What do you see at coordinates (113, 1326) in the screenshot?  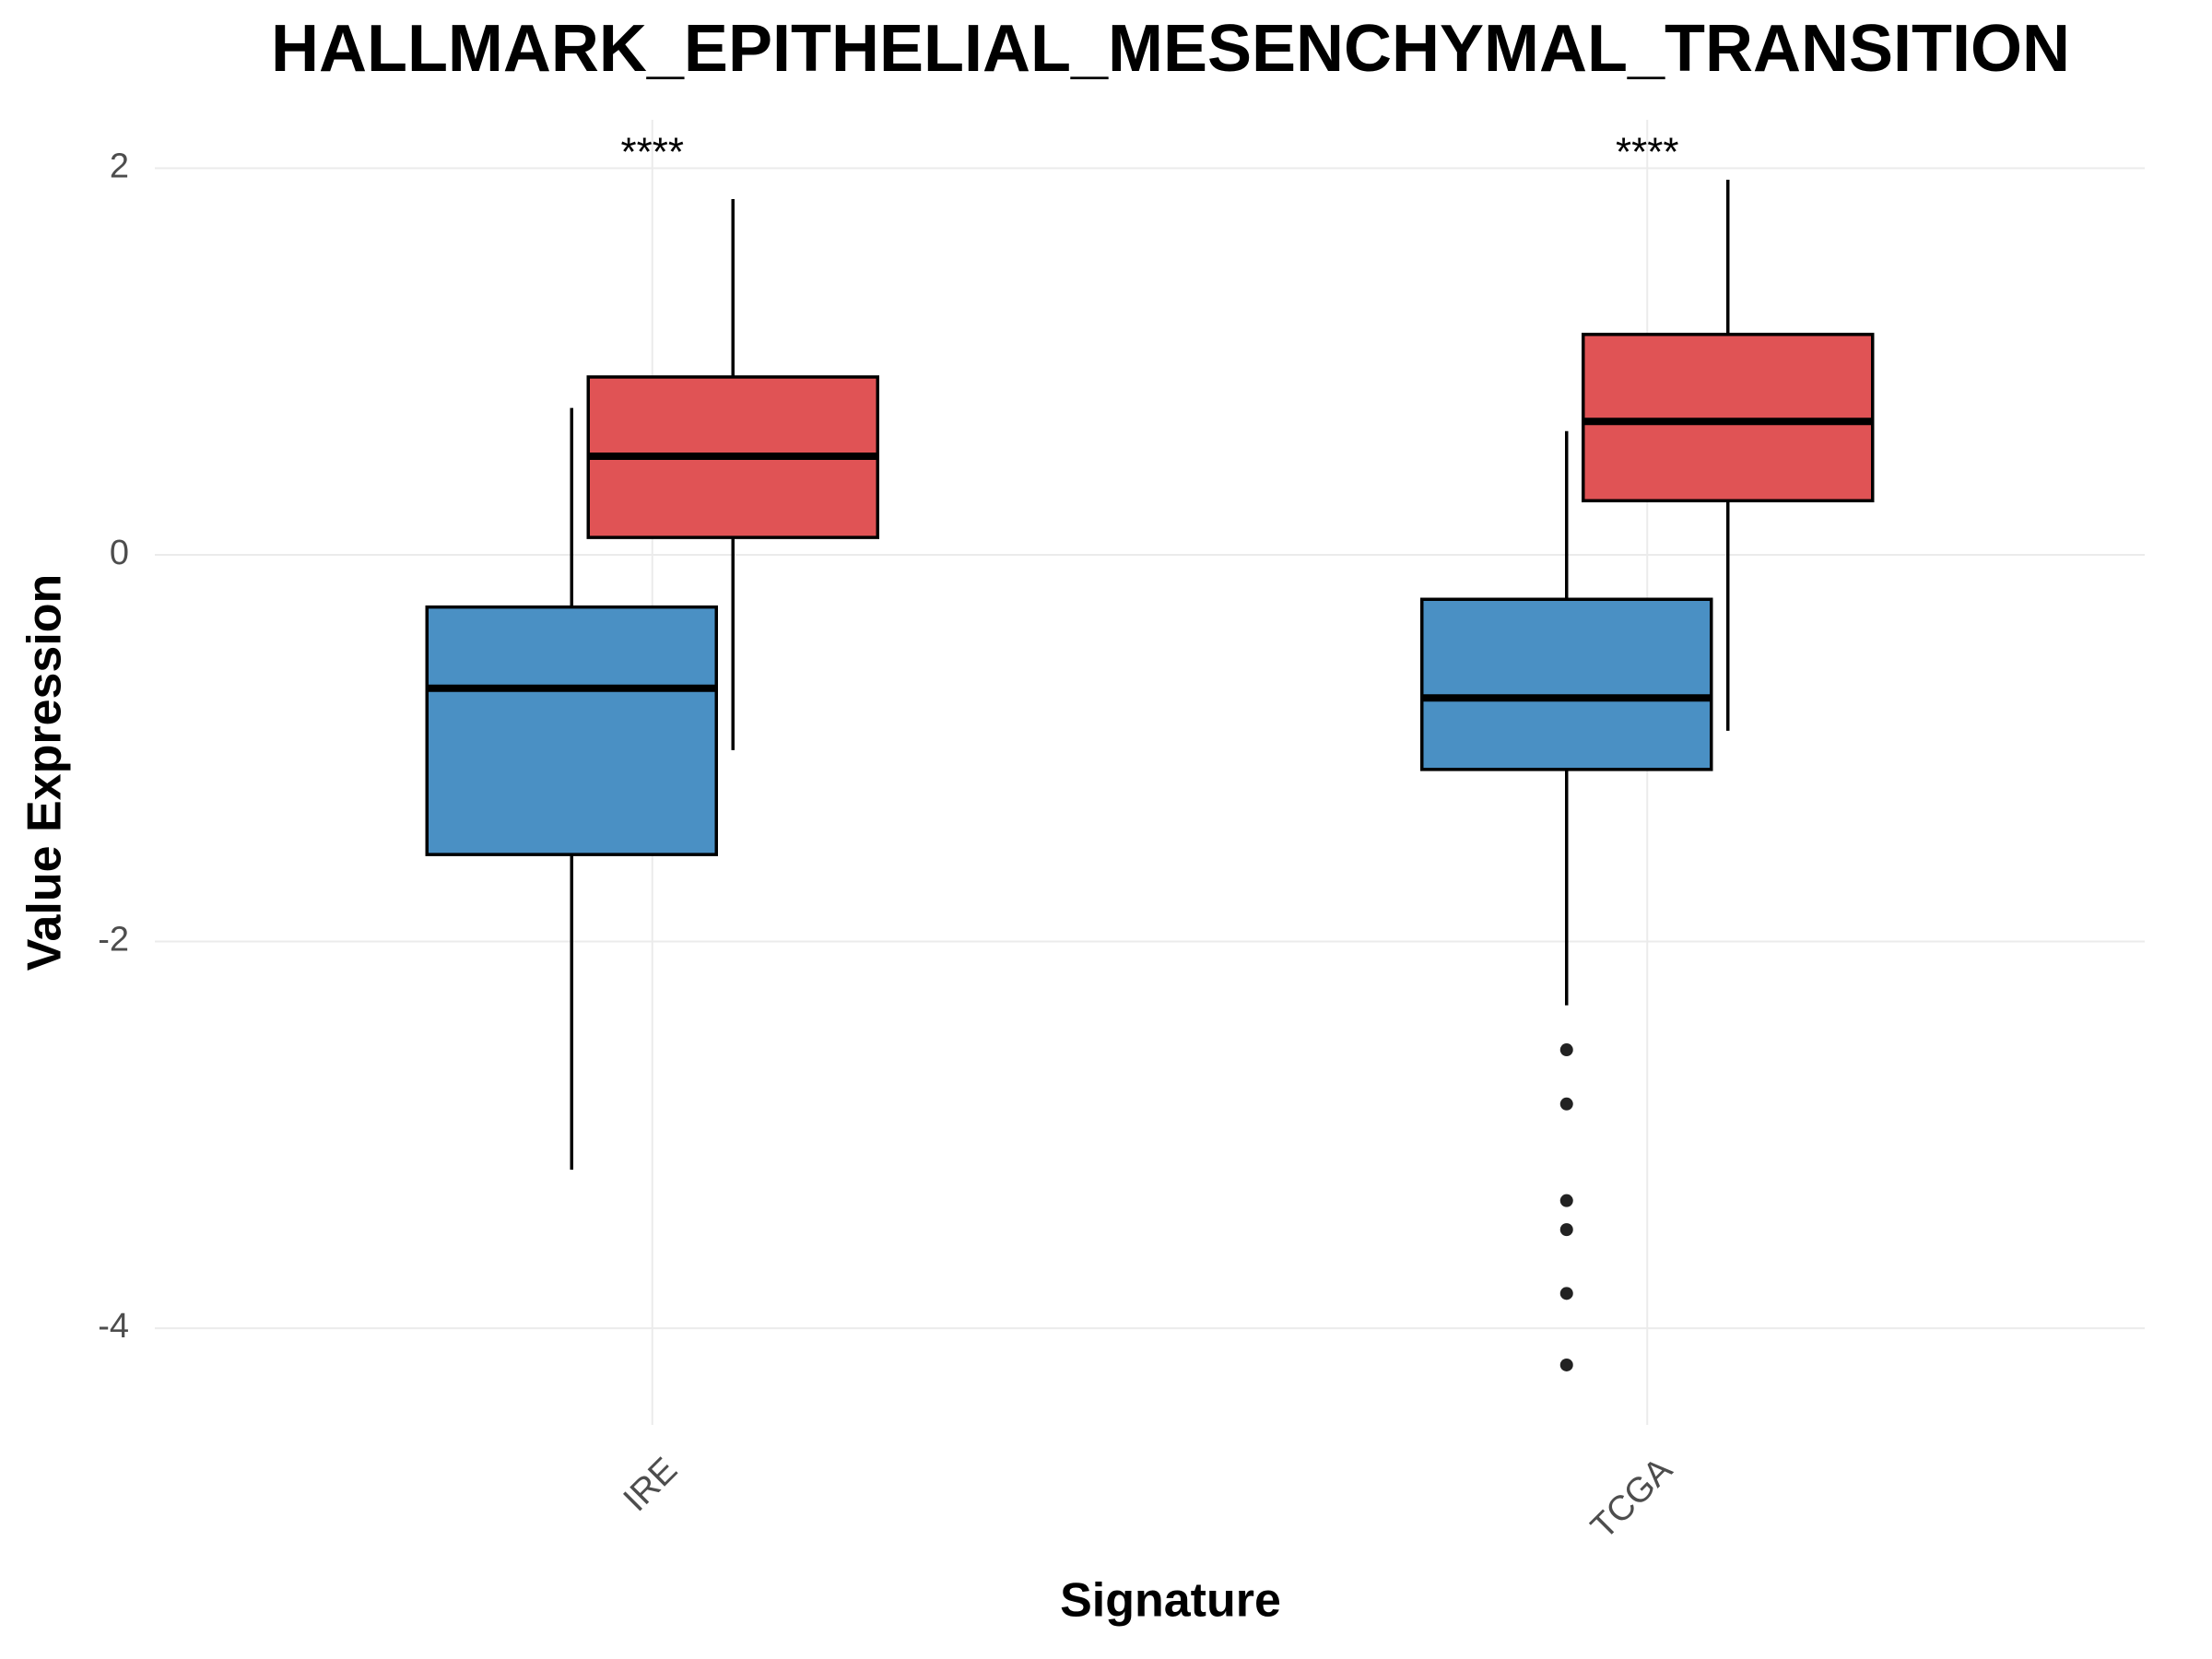 I see `y-tick-label: -4` at bounding box center [113, 1326].